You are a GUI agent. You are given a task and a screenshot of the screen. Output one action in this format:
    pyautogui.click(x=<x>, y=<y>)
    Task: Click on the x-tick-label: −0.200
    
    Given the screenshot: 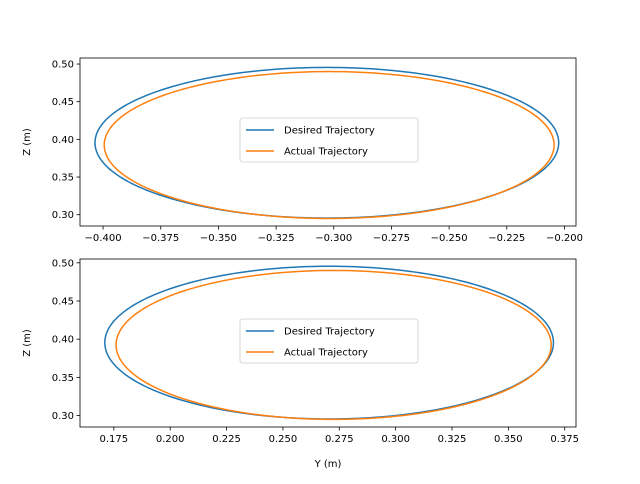 What is the action you would take?
    pyautogui.click(x=564, y=238)
    